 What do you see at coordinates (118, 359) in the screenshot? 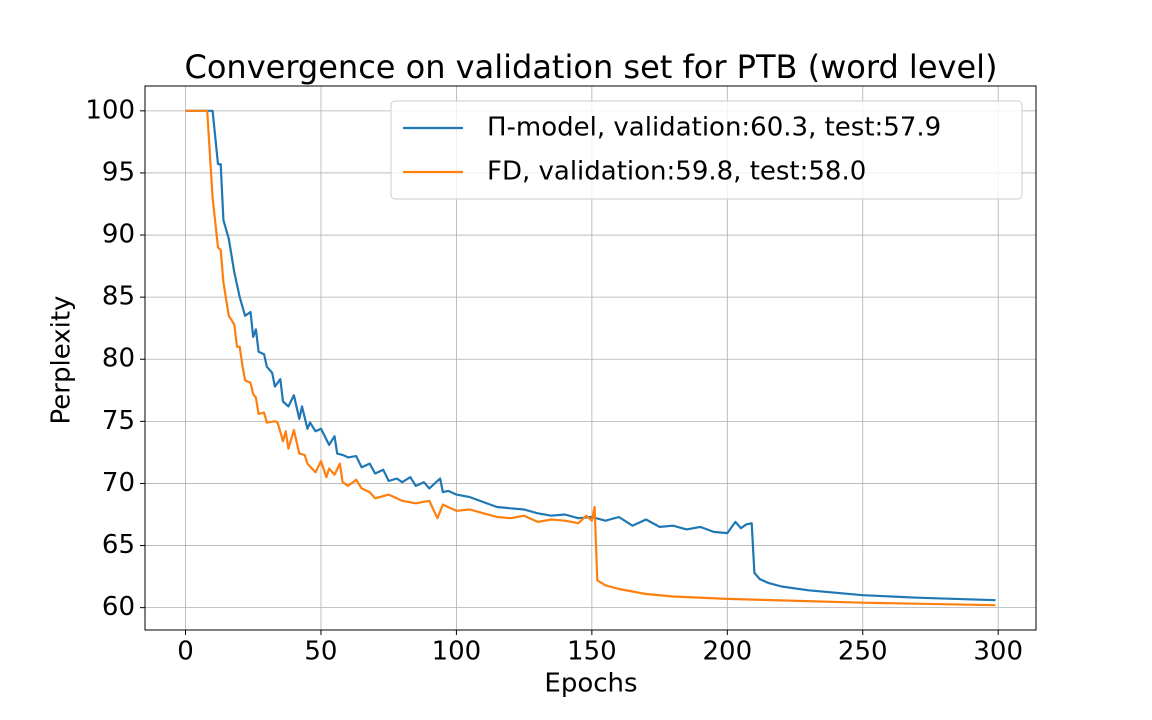
I see `y-tick-label: 80` at bounding box center [118, 359].